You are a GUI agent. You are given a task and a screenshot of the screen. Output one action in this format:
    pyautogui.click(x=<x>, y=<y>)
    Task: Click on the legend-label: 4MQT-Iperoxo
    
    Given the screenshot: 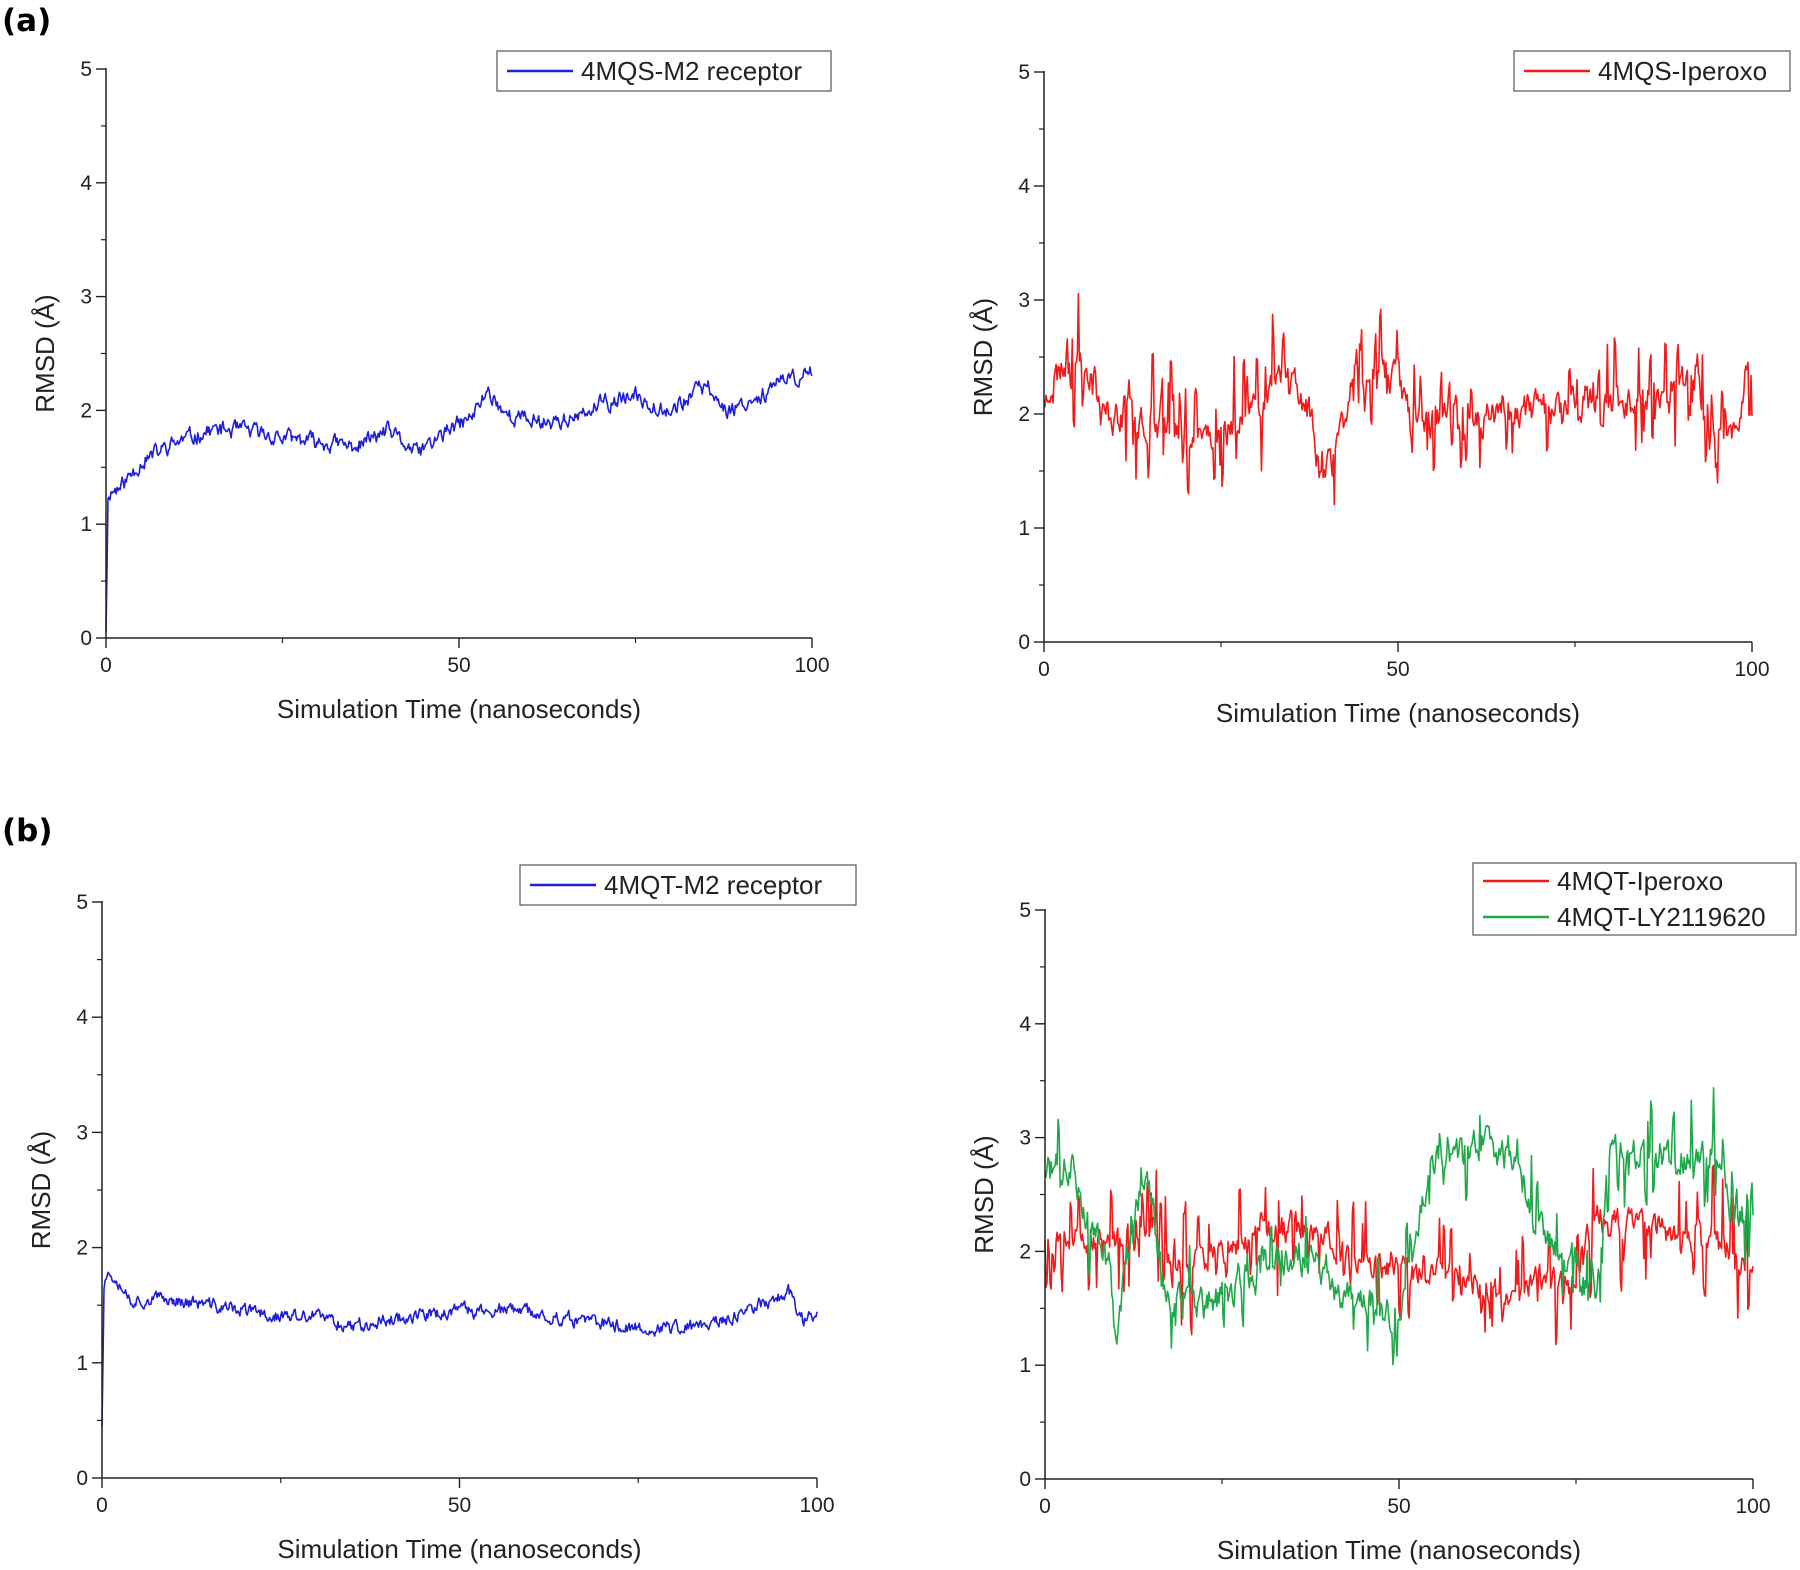 What is the action you would take?
    pyautogui.click(x=1640, y=881)
    